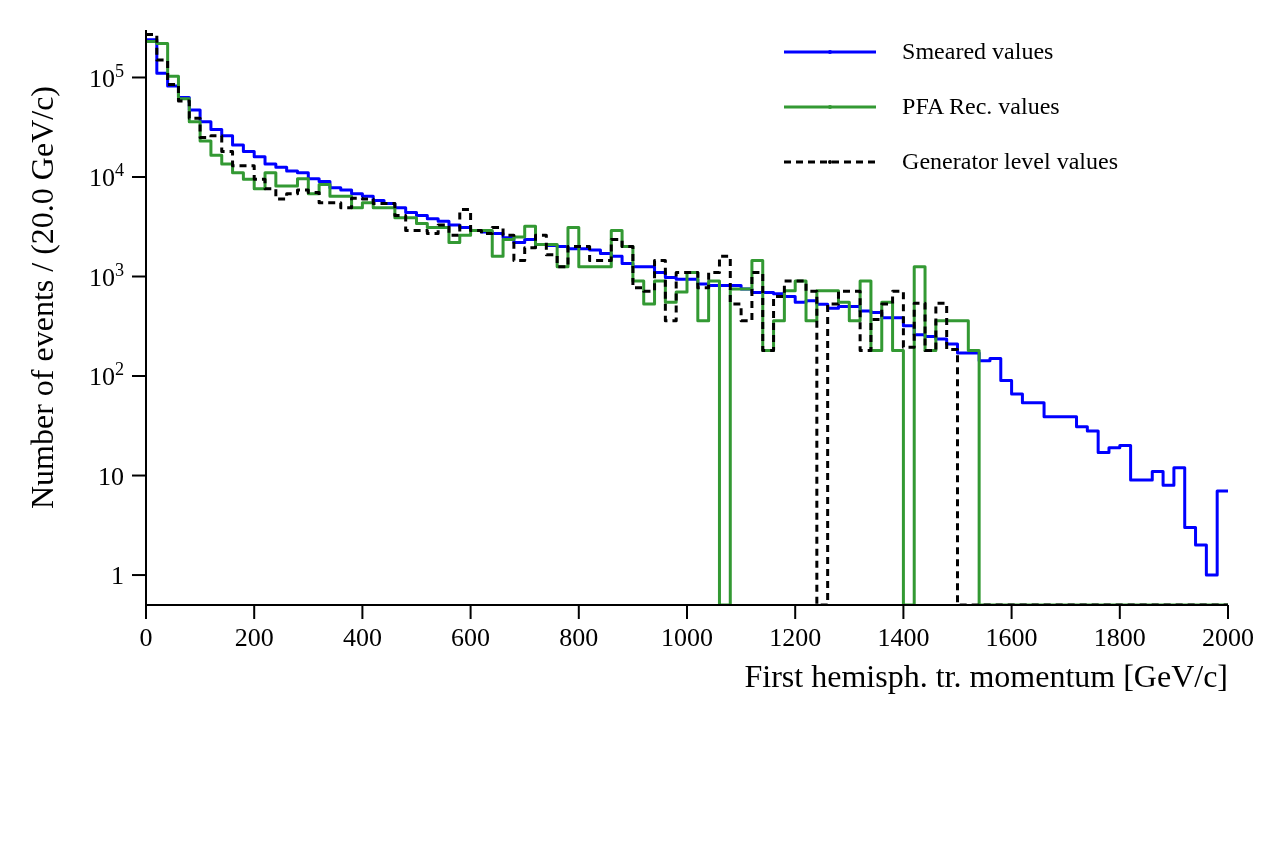  What do you see at coordinates (903, 637) in the screenshot?
I see `x-tick-label: 1400` at bounding box center [903, 637].